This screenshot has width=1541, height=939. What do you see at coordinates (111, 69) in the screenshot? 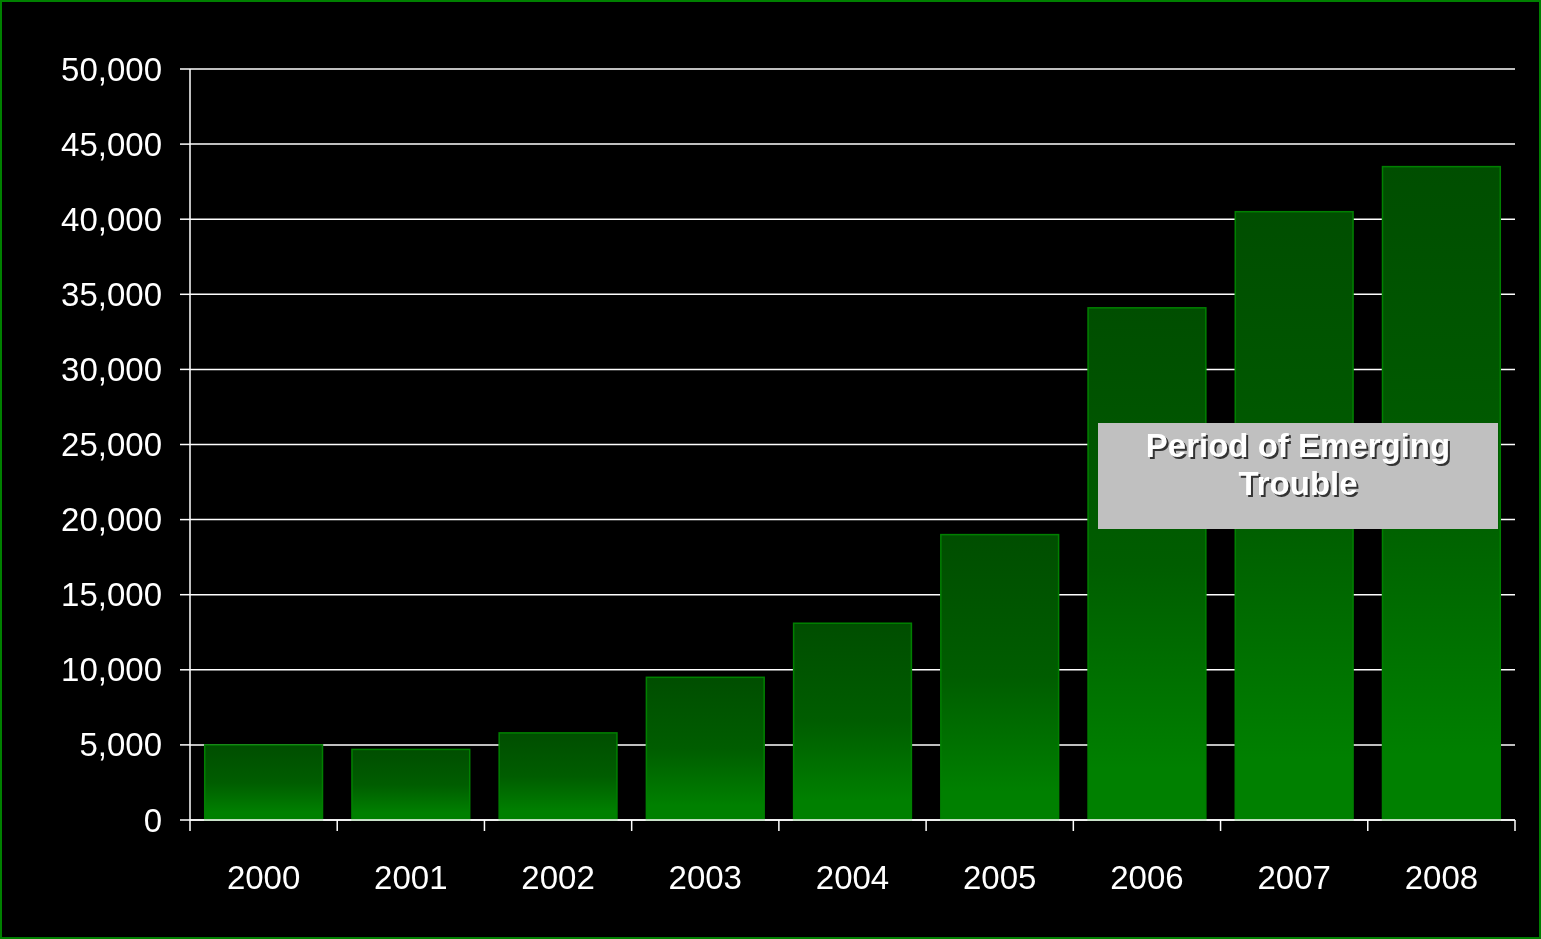
I see `y-tick-label: 50,000` at bounding box center [111, 69].